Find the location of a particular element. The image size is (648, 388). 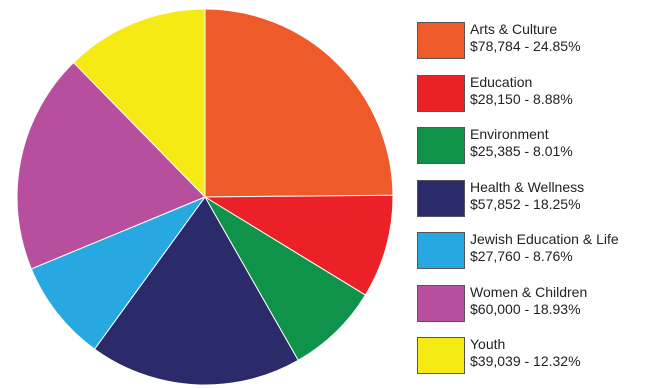

legend-value: $27,760 - 8.76% is located at coordinates (521, 256).